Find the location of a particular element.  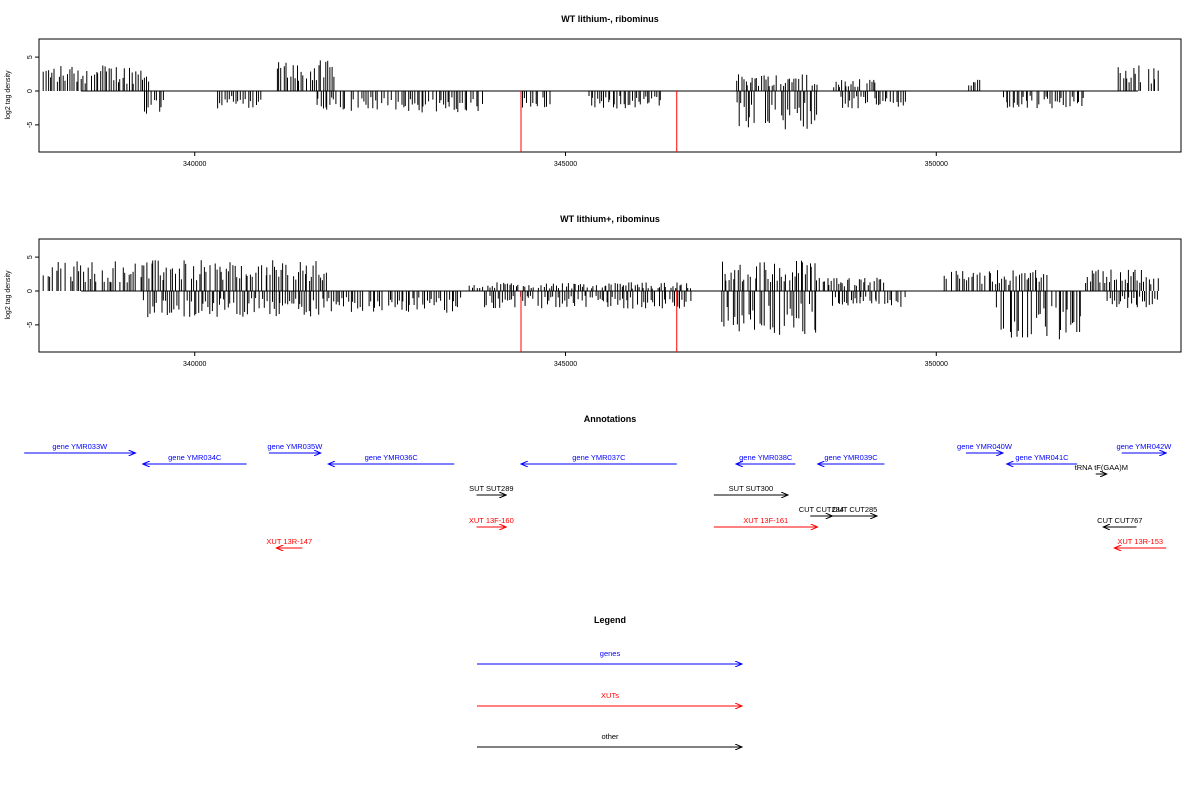

annotation-label: gene YMR038C is located at coordinates (766, 457).